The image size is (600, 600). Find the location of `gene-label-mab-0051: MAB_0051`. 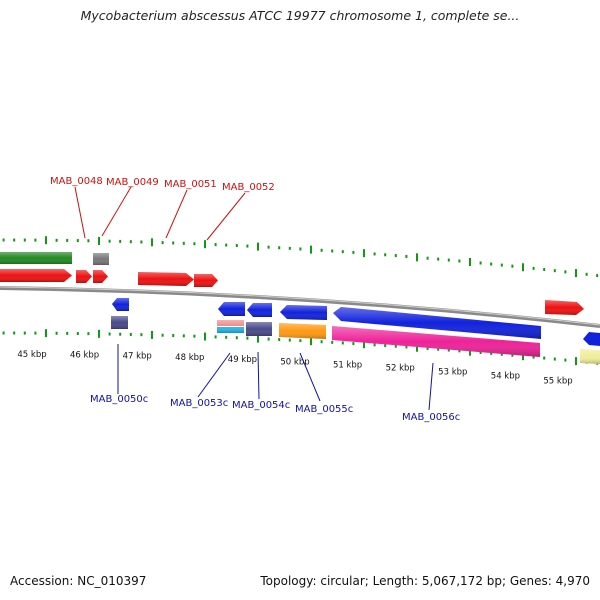

gene-label-mab-0051: MAB_0051 is located at coordinates (190, 184).